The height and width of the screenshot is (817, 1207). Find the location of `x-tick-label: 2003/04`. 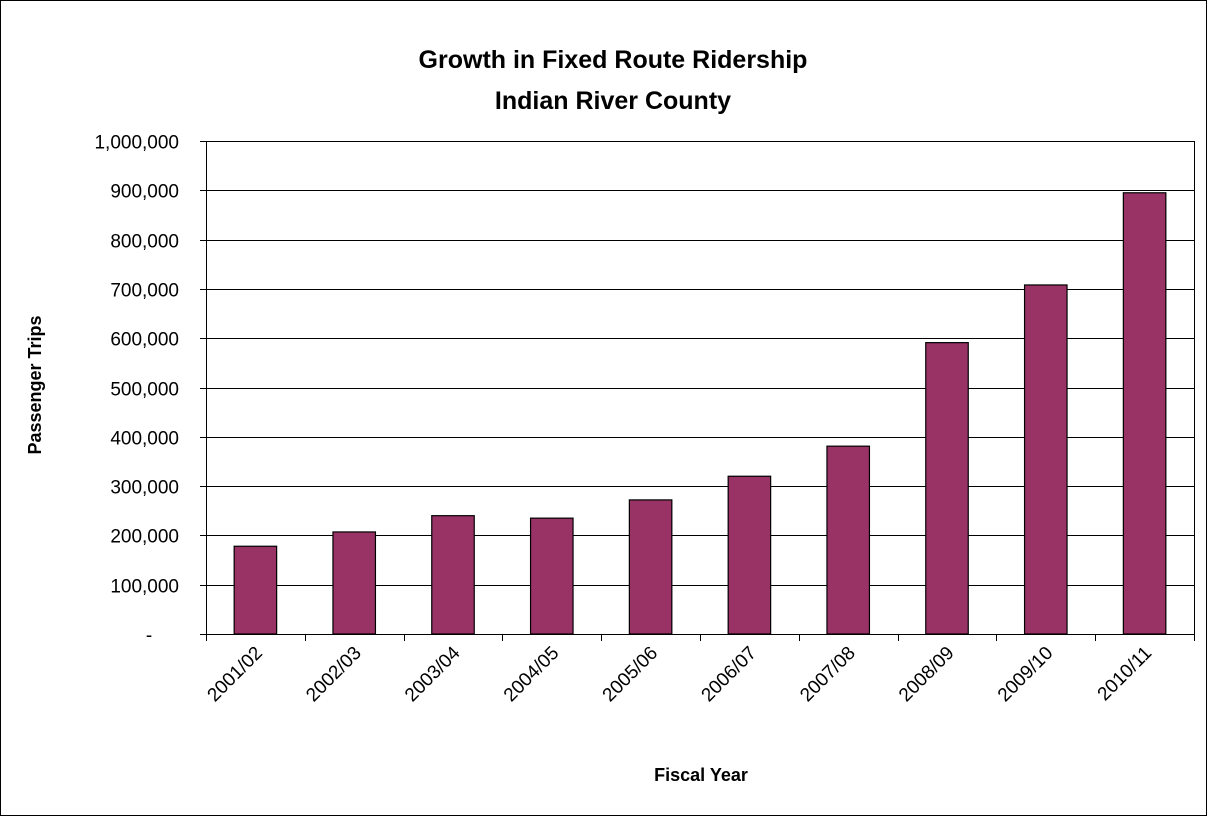

x-tick-label: 2003/04 is located at coordinates (433, 674).